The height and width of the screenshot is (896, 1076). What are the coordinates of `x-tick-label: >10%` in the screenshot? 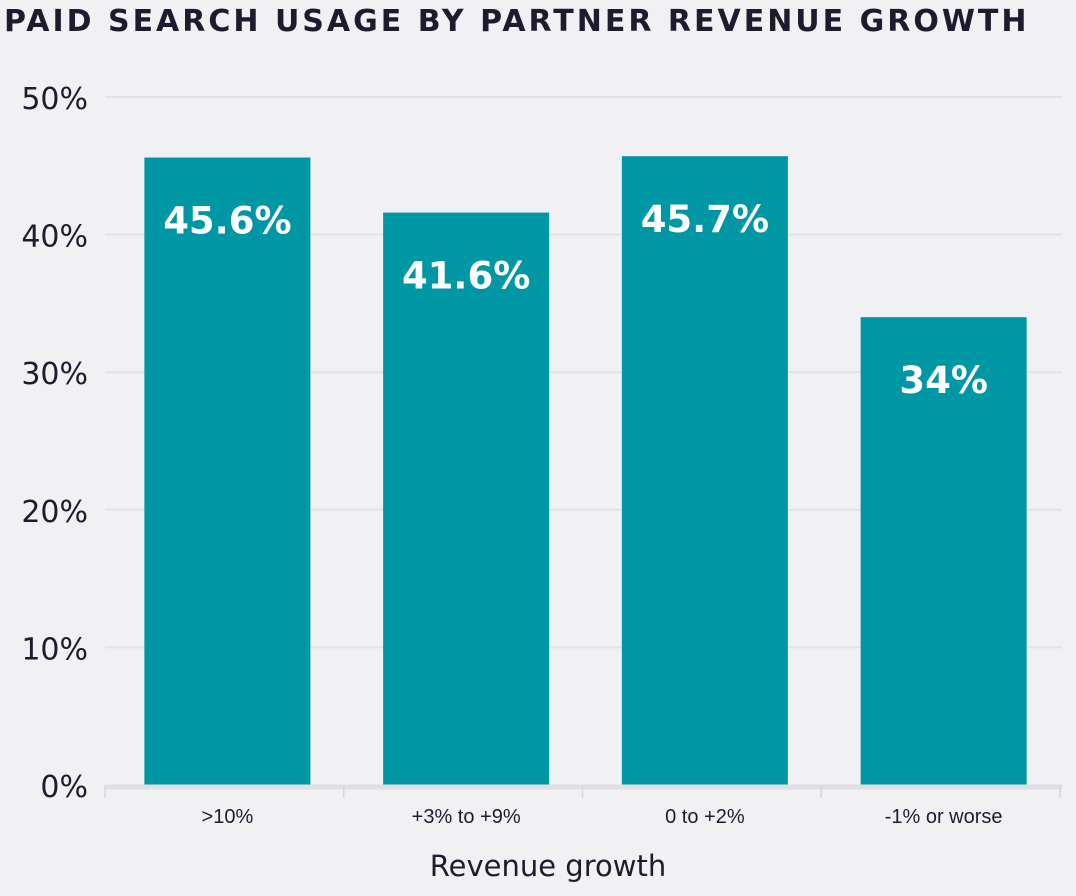 It's located at (228, 817).